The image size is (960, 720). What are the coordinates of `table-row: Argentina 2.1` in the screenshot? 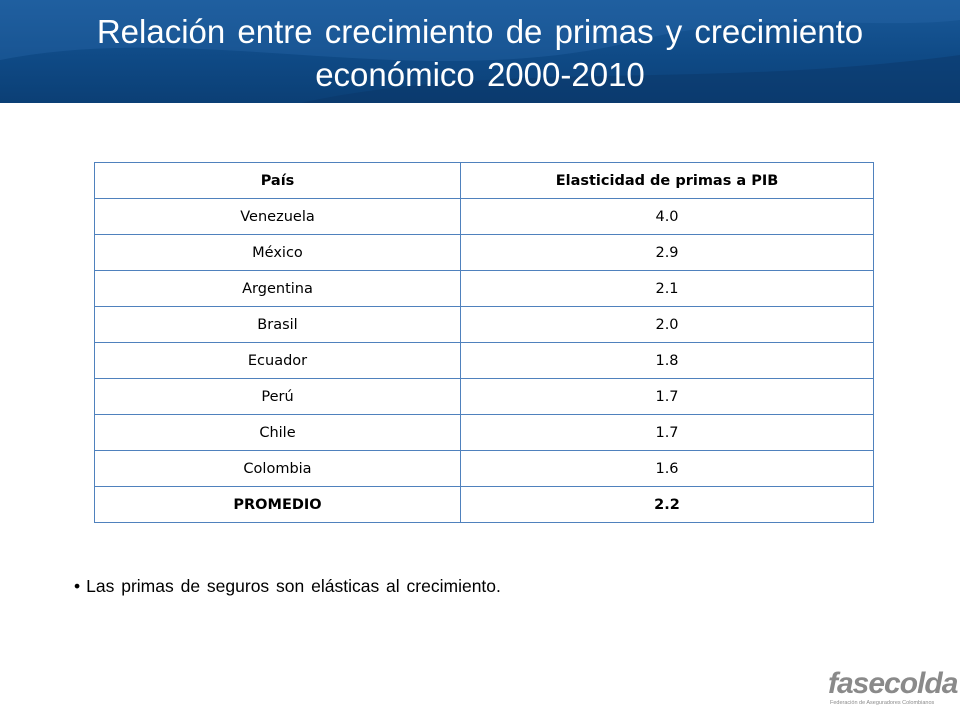 It's located at (484, 288).